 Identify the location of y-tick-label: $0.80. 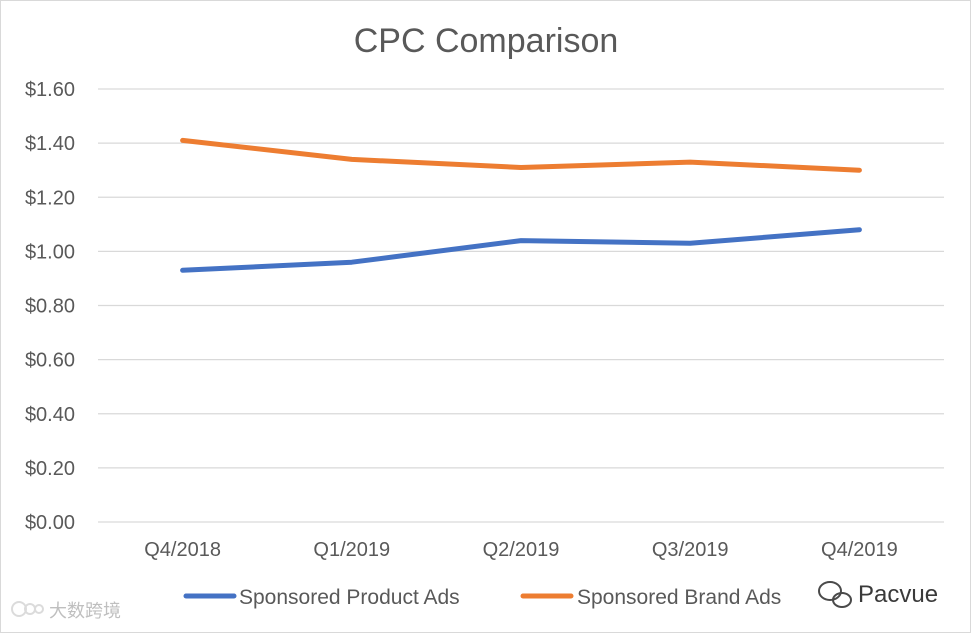
(50, 307).